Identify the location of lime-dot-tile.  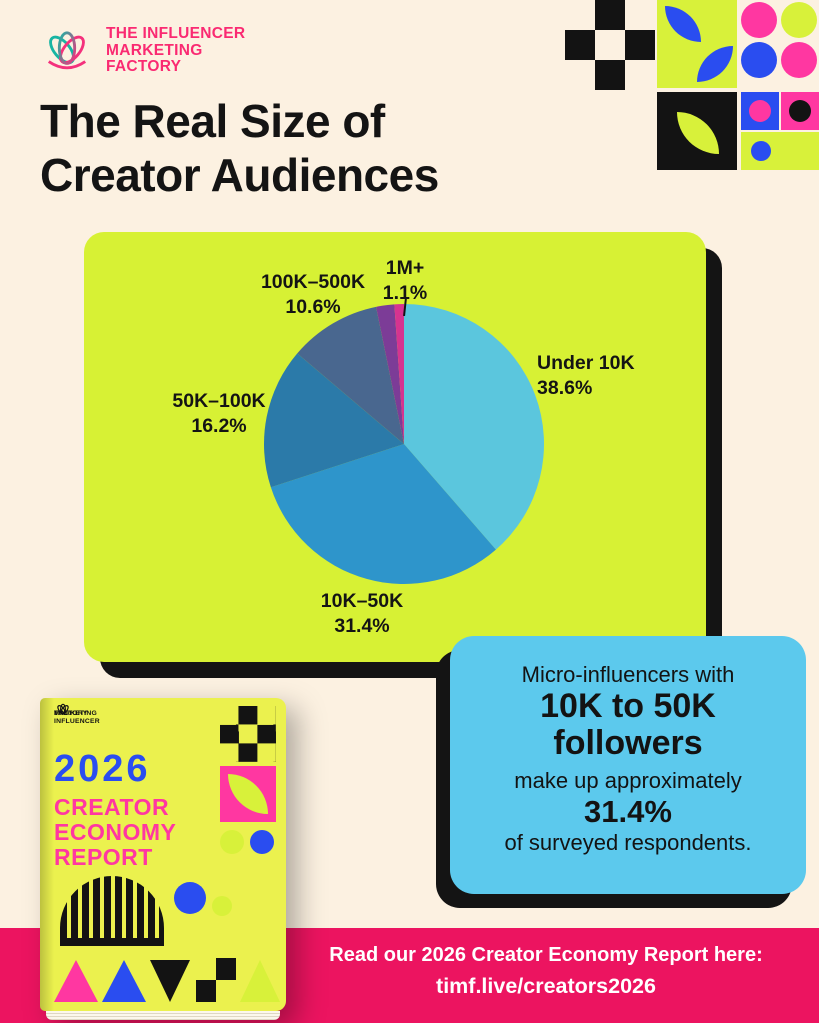
(780, 151).